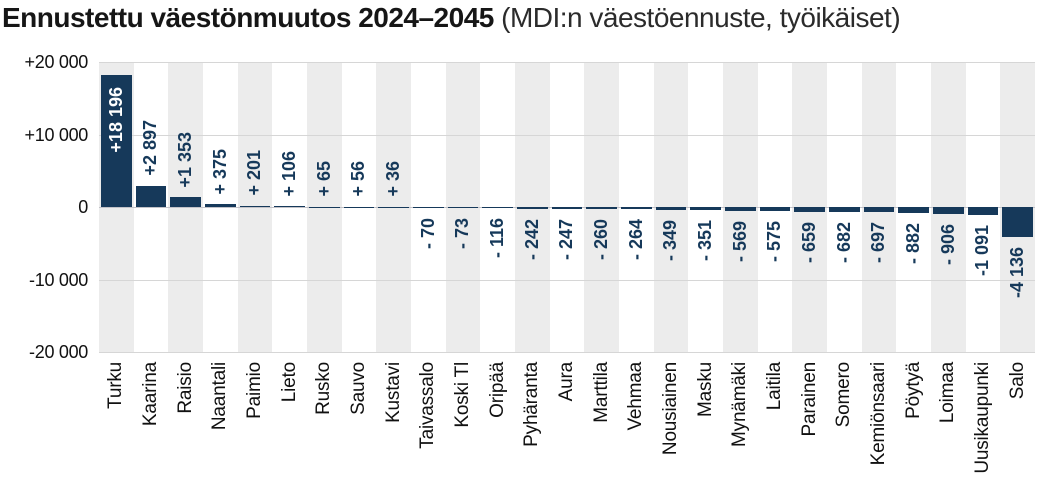  I want to click on value-label-box: - 682, so click(844, 242).